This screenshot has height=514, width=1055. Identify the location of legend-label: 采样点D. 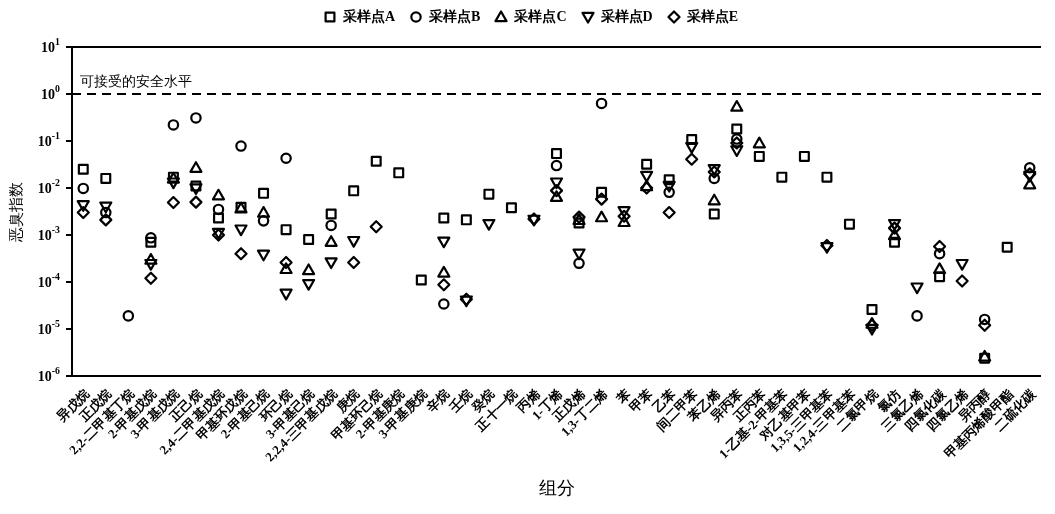
(626, 17).